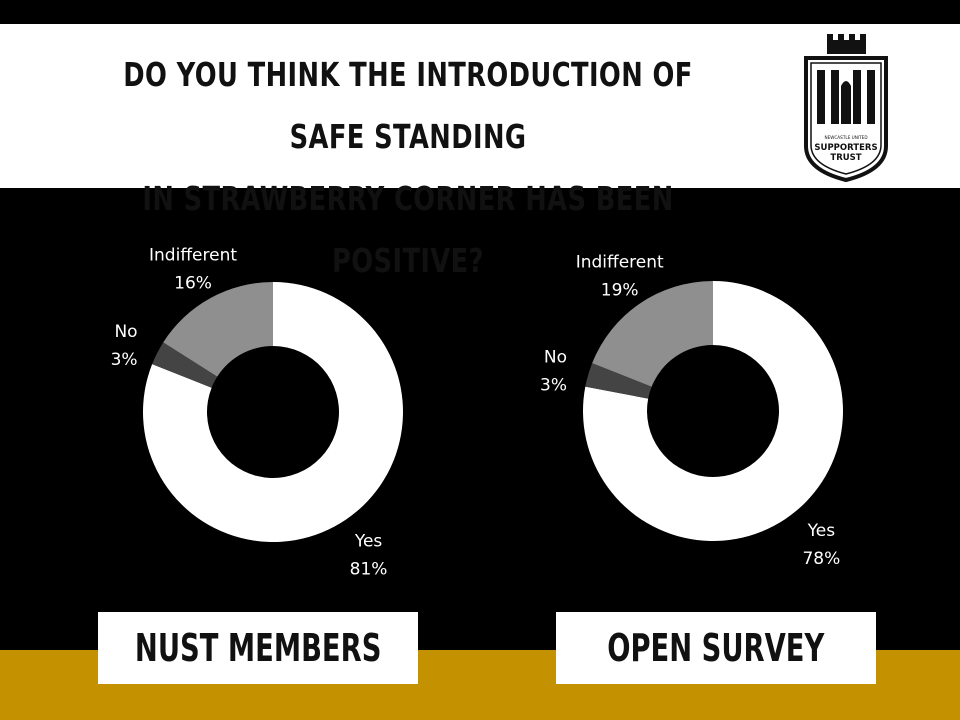 The image size is (960, 720). What do you see at coordinates (845, 137) in the screenshot?
I see `logo-small-text: NEWCASTLE UNITED` at bounding box center [845, 137].